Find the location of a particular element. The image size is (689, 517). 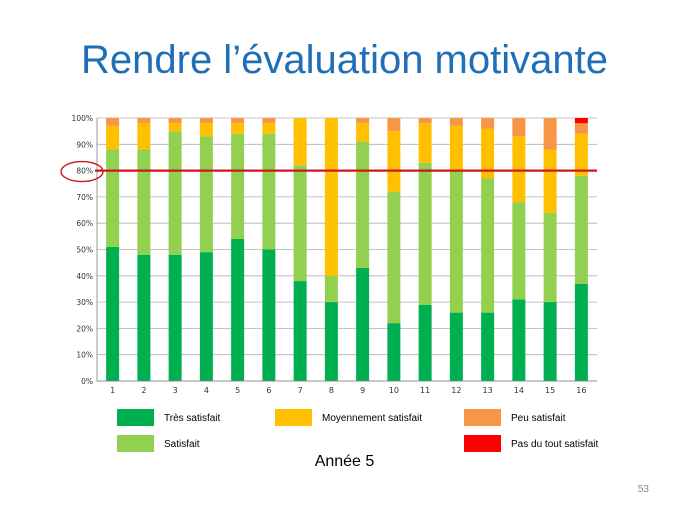

x-tick-label: 10 is located at coordinates (394, 390).